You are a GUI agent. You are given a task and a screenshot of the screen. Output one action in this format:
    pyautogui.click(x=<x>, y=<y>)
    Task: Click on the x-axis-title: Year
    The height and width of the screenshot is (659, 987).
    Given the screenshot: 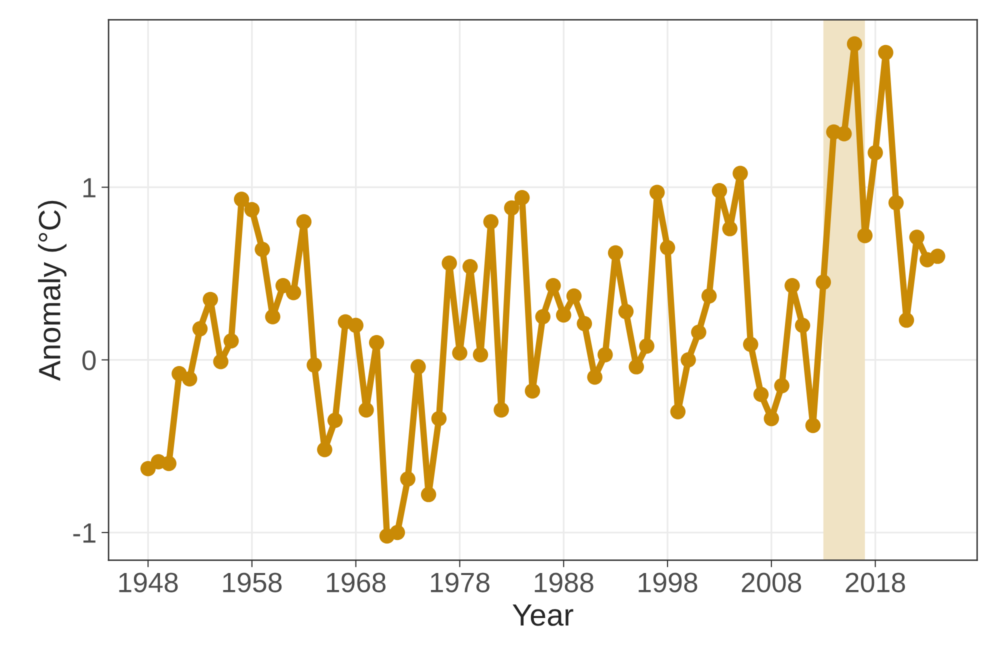 What is the action you would take?
    pyautogui.click(x=543, y=615)
    